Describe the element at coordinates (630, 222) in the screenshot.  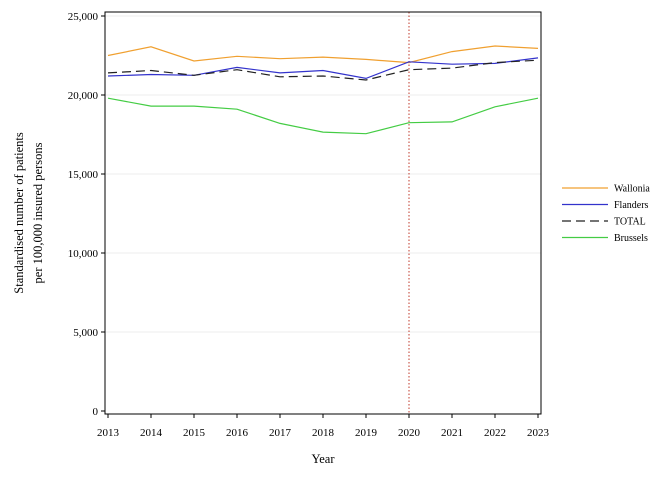
I see `legend-label-total: TOTAL` at that location.